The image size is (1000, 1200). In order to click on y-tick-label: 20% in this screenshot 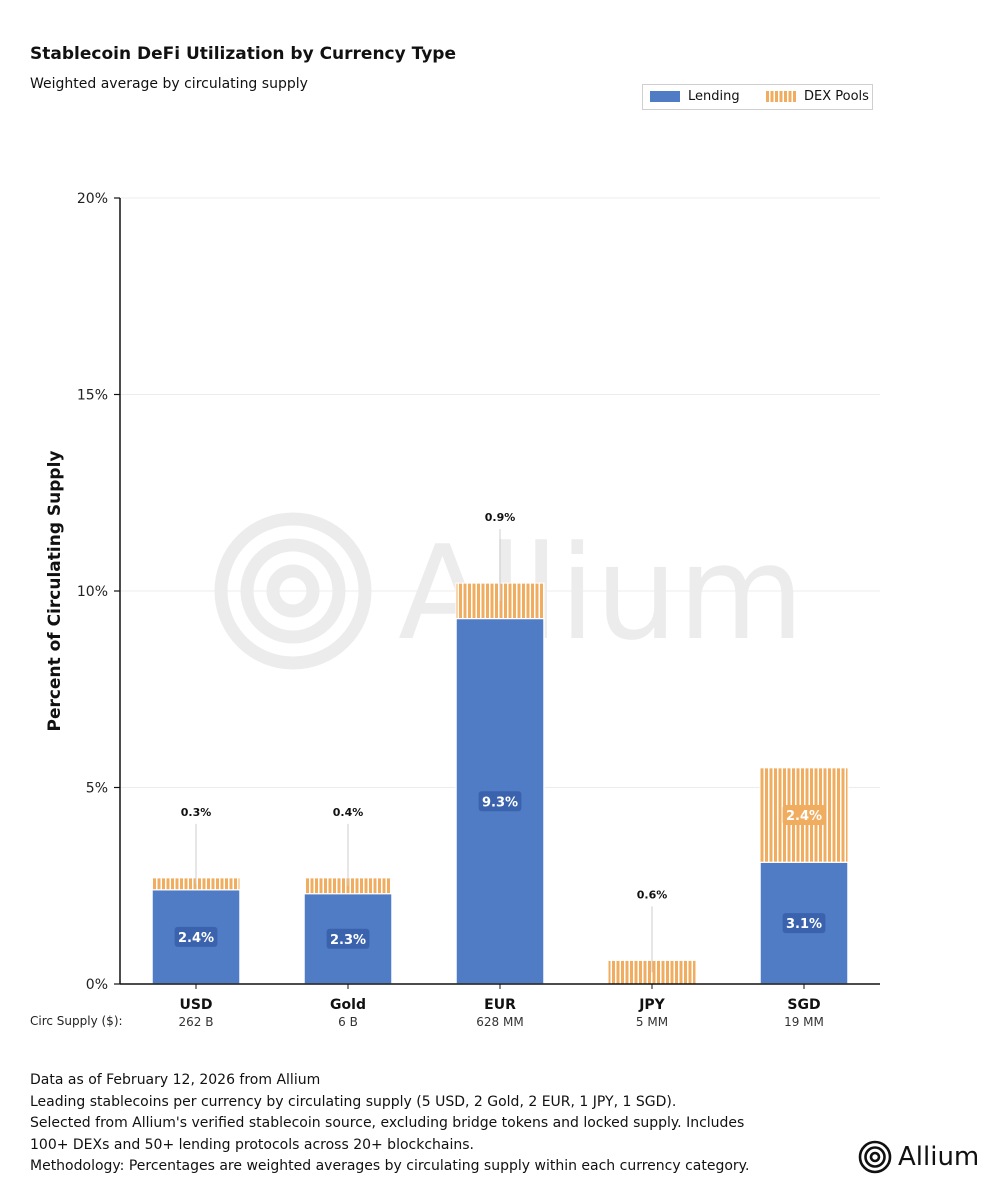, I will do `click(92, 199)`.